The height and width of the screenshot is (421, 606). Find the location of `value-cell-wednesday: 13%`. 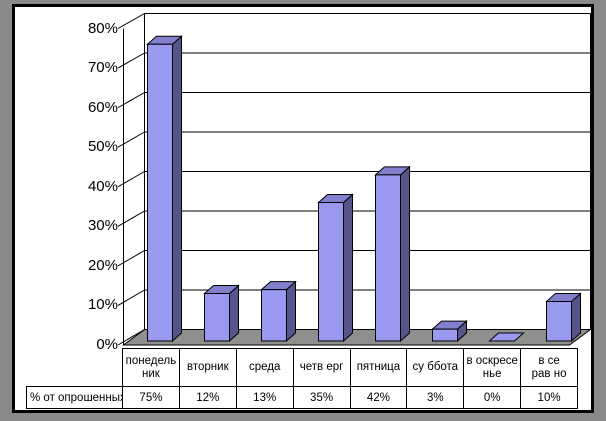

value-cell-wednesday: 13% is located at coordinates (264, 397).